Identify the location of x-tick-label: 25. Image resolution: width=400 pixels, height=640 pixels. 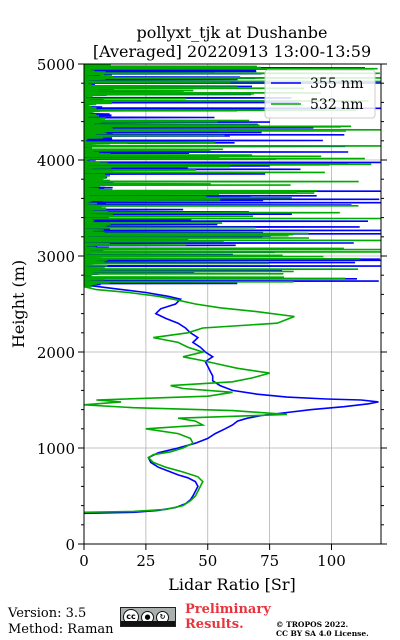
(145, 561).